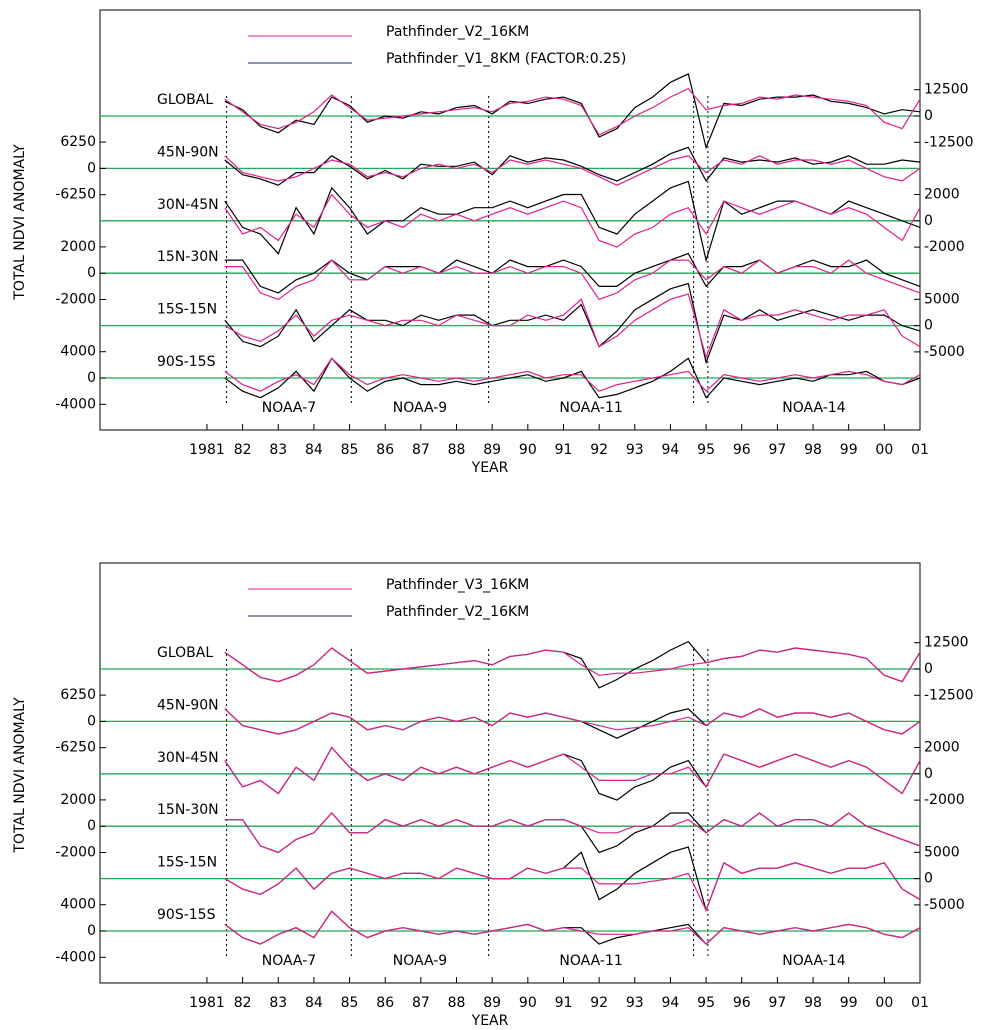  What do you see at coordinates (314, 450) in the screenshot?
I see `x-tick-label: 84` at bounding box center [314, 450].